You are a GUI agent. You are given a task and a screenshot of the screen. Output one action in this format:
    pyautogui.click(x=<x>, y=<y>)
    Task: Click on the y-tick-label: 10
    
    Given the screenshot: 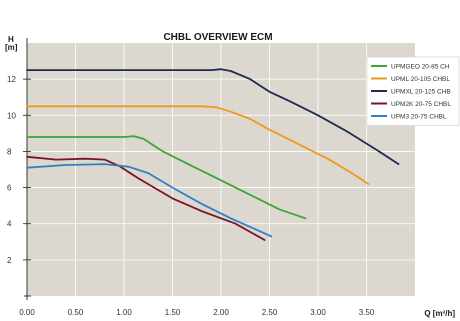 What is the action you would take?
    pyautogui.click(x=11, y=115)
    